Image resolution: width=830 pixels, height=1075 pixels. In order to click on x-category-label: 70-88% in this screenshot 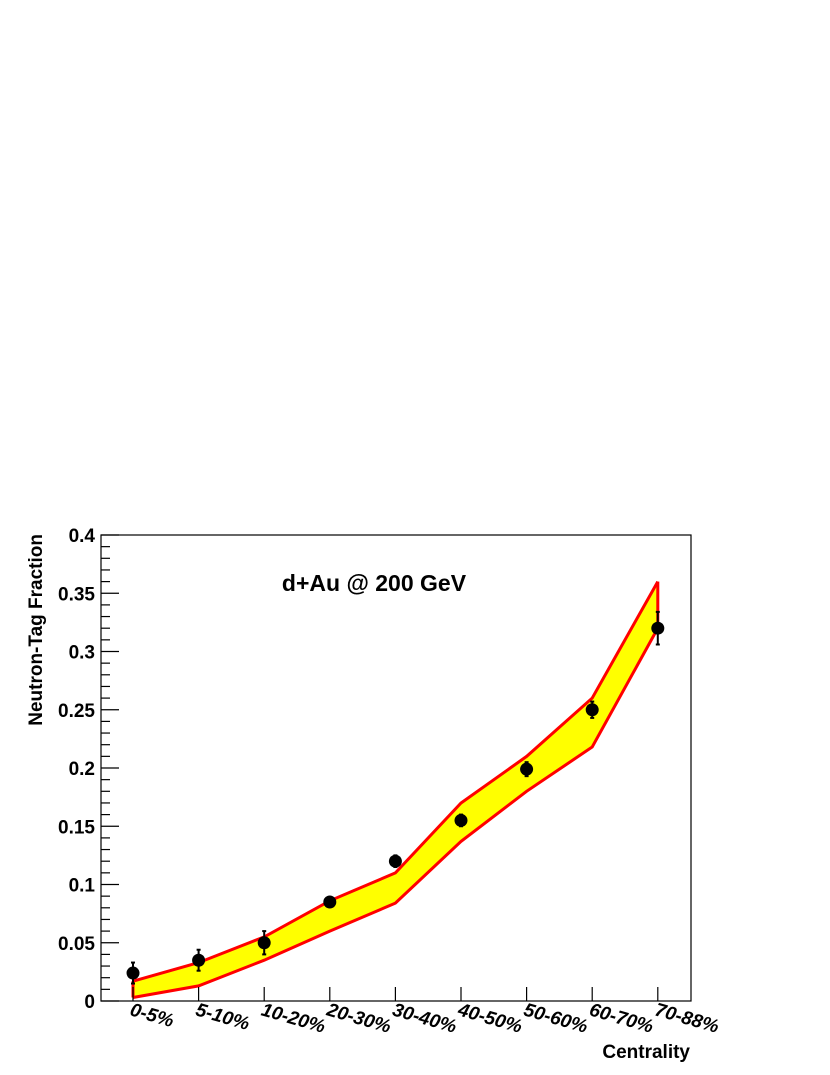, I will do `click(686, 1019)`.